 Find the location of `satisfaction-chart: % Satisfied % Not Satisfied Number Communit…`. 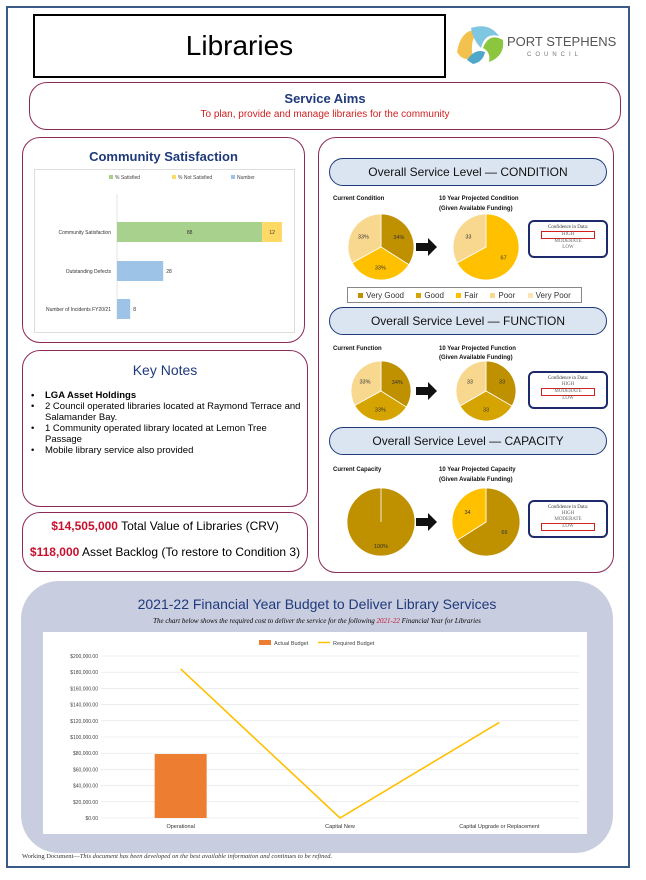

satisfaction-chart: % Satisfied % Not Satisfied Number Communit… is located at coordinates (164, 247).